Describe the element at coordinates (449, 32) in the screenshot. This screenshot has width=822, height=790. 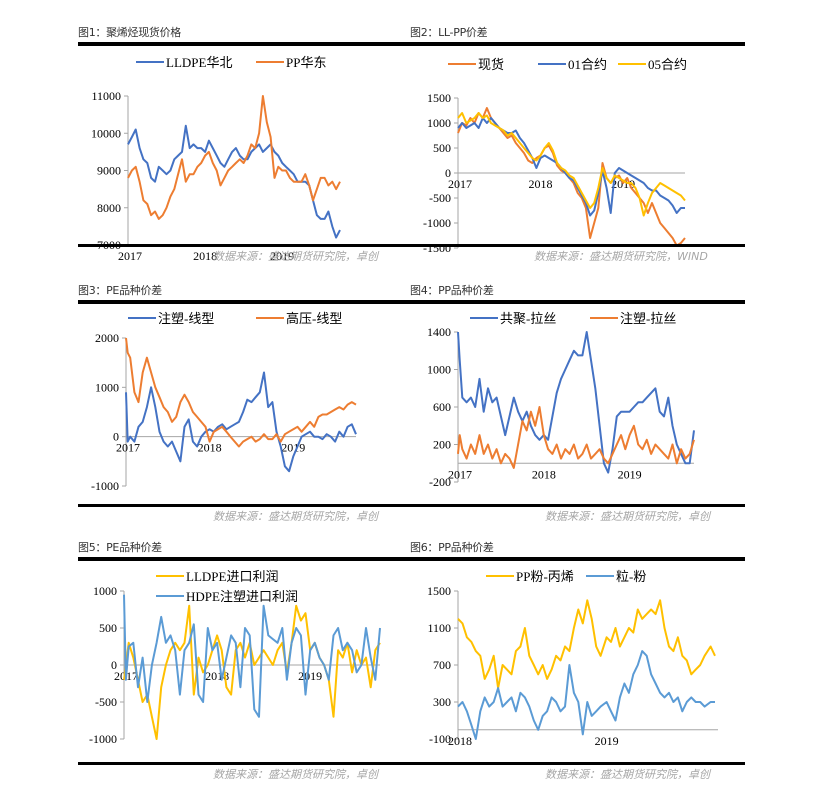
I see `figure-title: 图2：LL-PP价差` at that location.